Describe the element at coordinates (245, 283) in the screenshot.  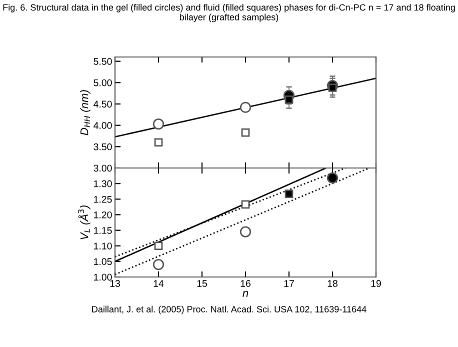
I see `x-tick-label: 16` at that location.